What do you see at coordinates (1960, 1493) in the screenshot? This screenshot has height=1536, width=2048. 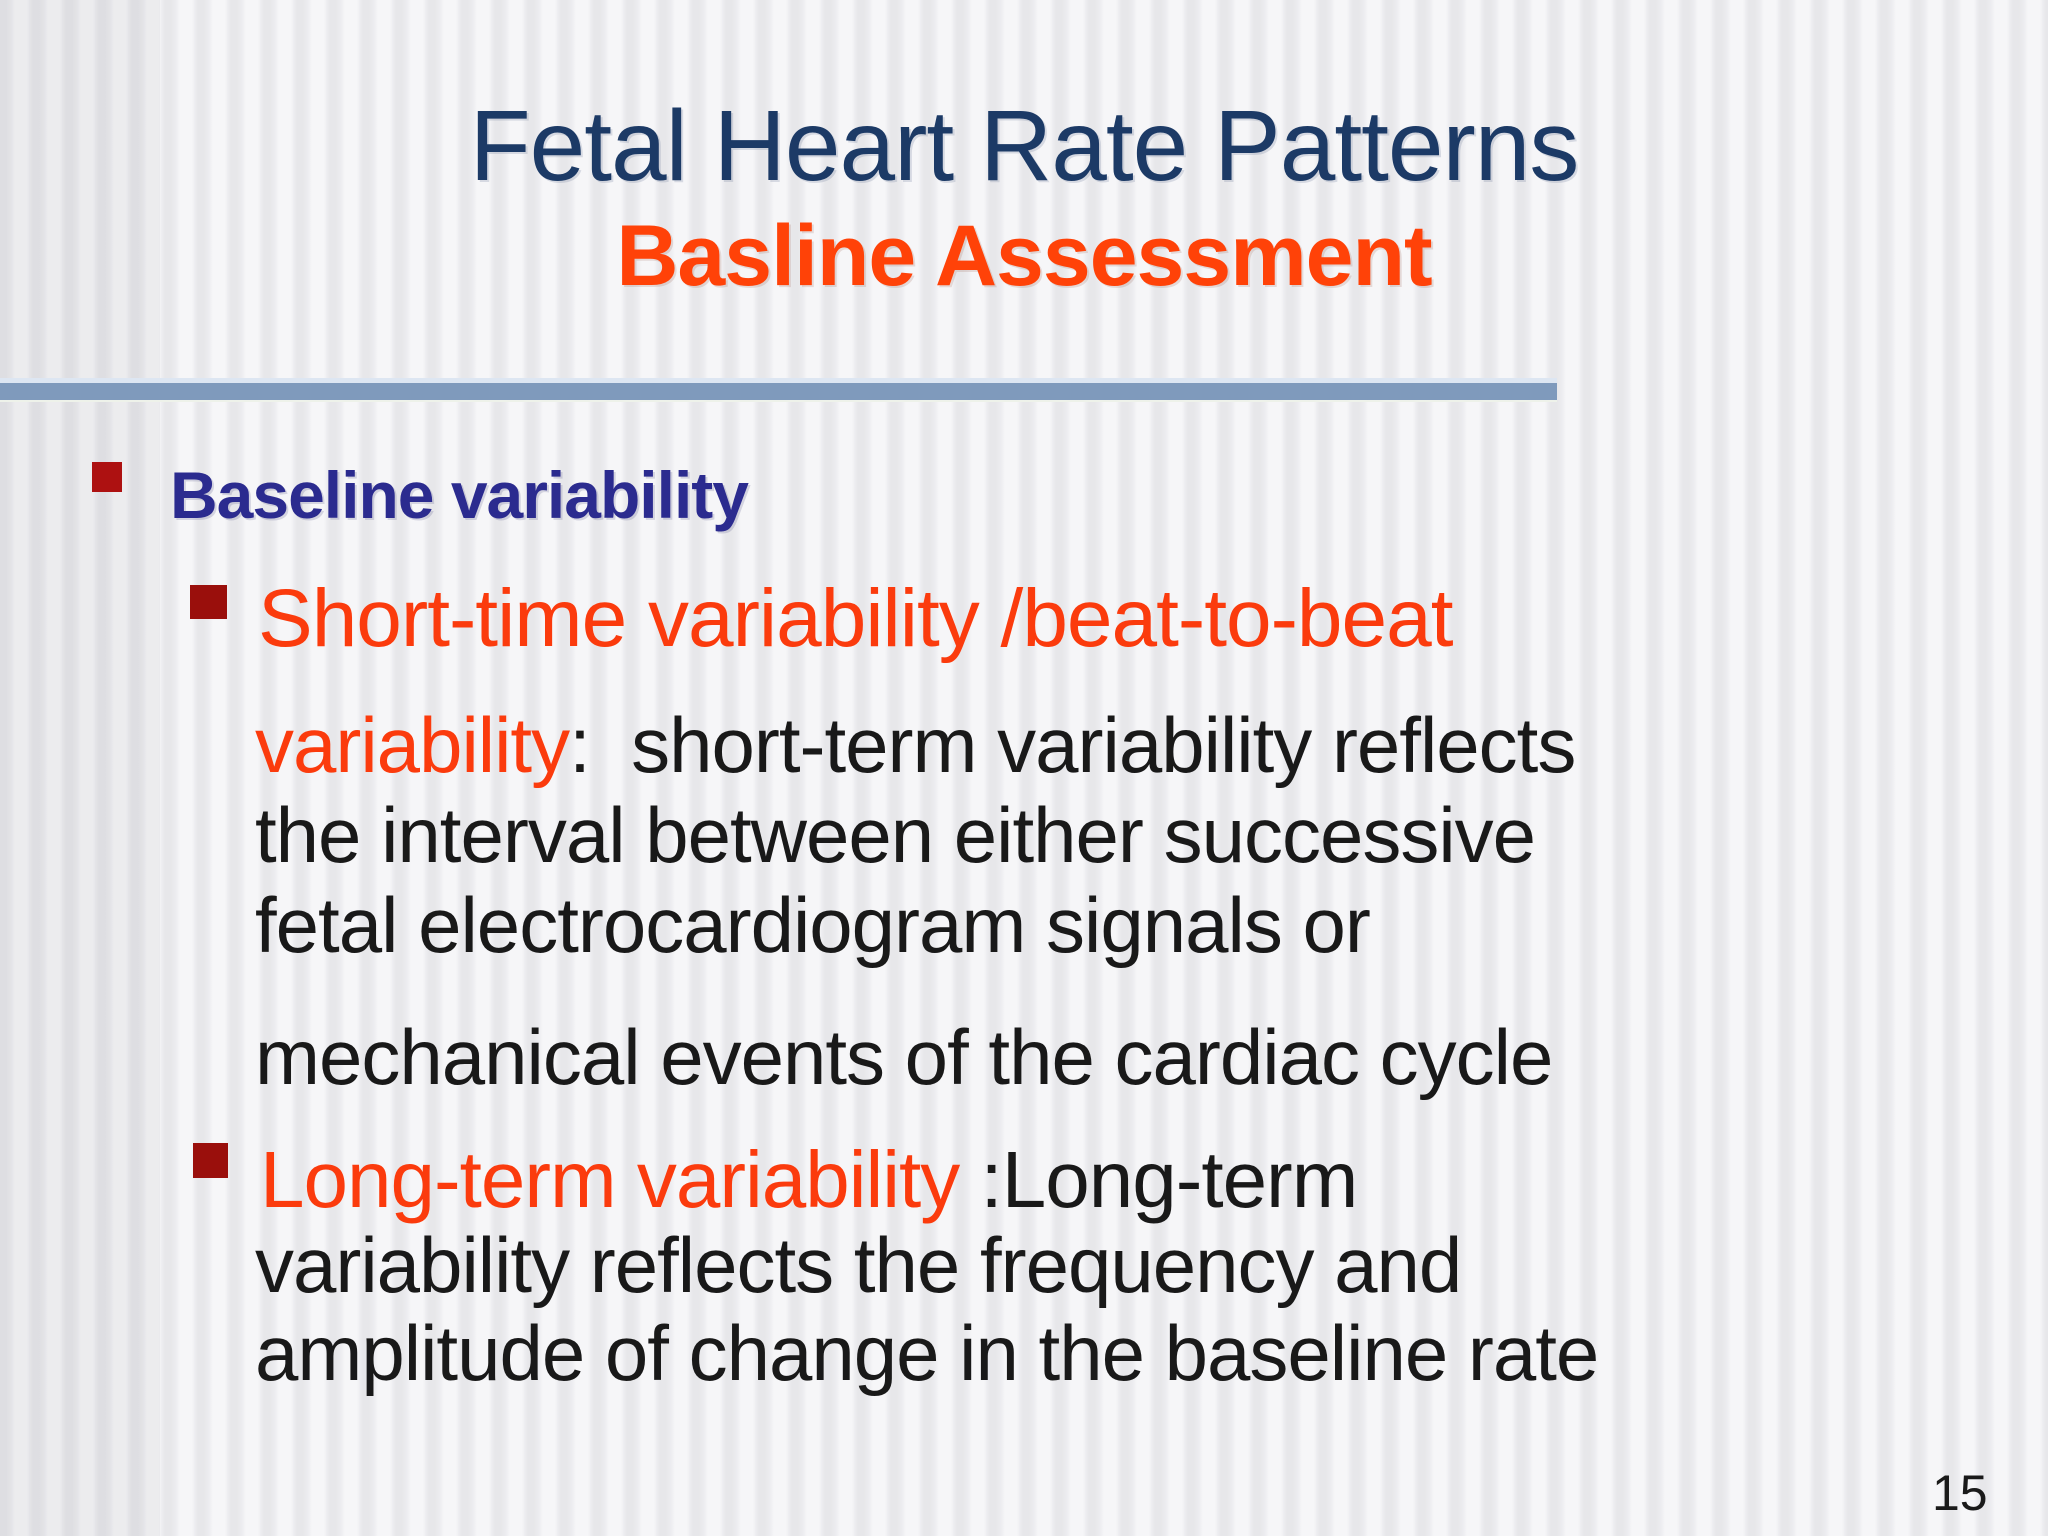 I see `page-number: 15` at bounding box center [1960, 1493].